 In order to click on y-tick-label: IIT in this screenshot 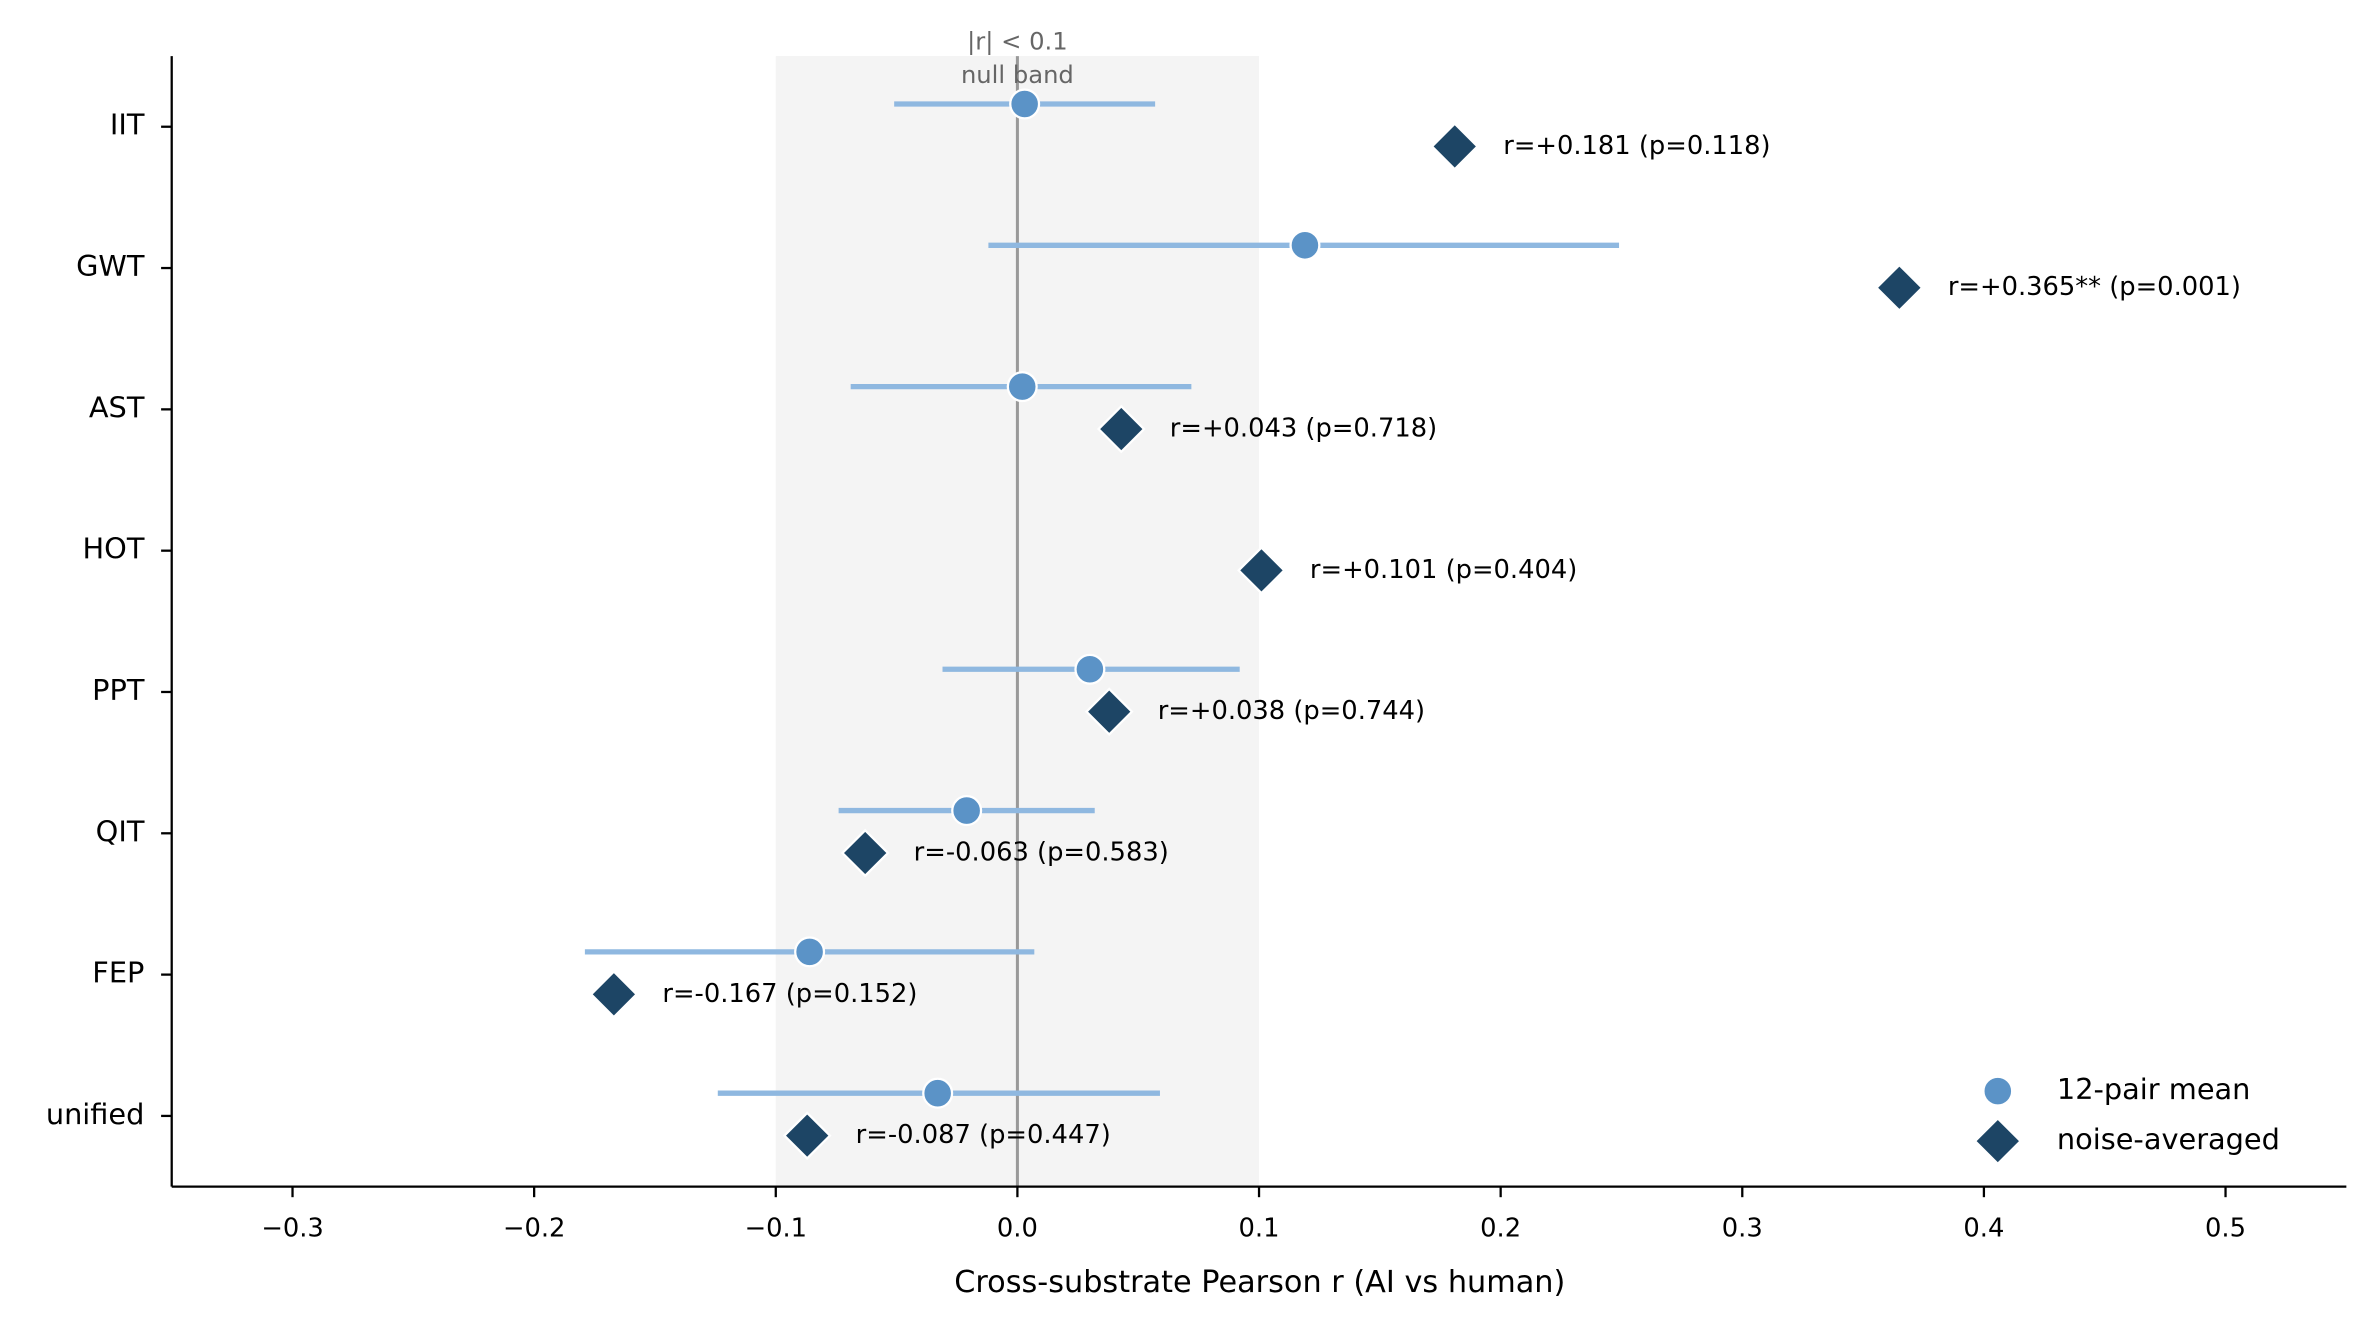, I will do `click(127, 125)`.